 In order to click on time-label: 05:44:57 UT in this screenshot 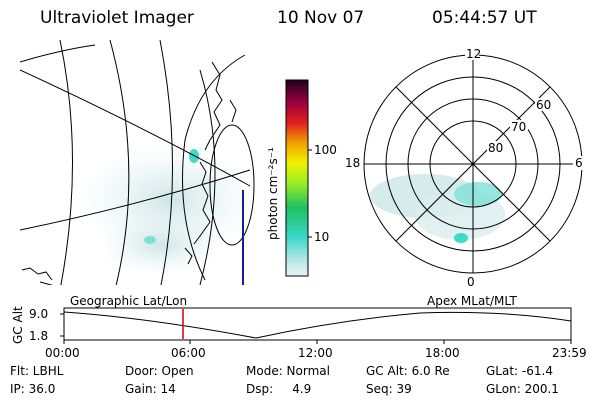, I will do `click(484, 18)`.